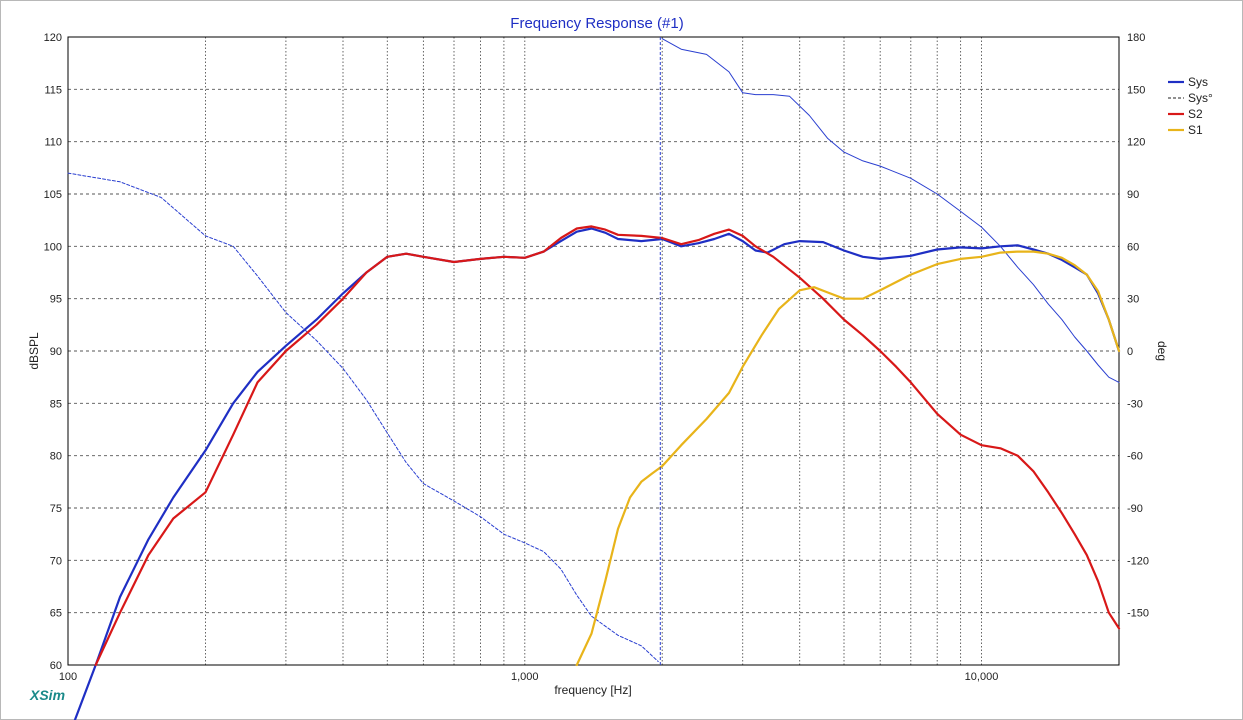 The width and height of the screenshot is (1243, 720). I want to click on legend-label: Sys, so click(1198, 82).